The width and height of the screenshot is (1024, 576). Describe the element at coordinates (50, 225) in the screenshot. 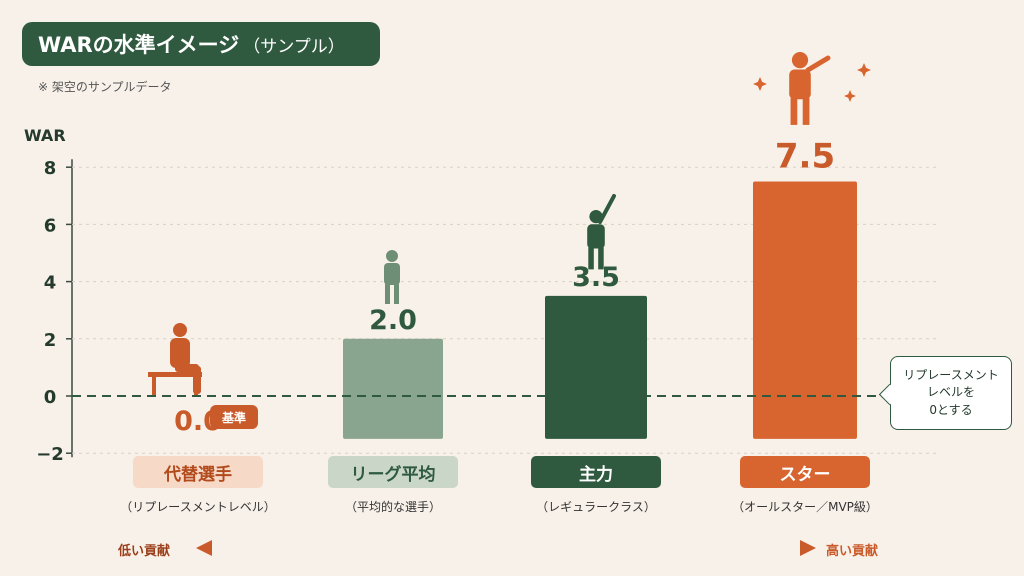

I see `y-tick-label: 6` at that location.